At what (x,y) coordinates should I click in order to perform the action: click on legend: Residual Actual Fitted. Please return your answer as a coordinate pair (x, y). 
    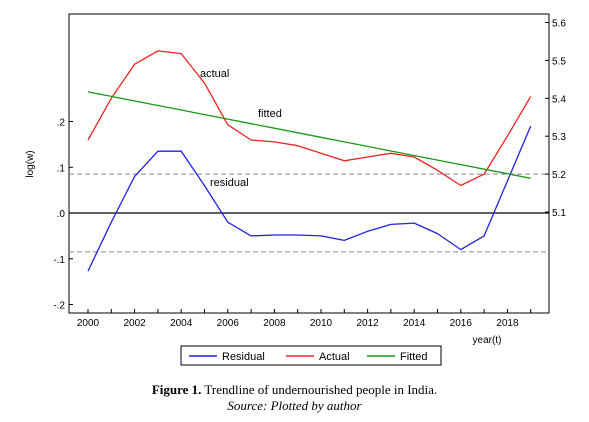
    Looking at the image, I should click on (311, 355).